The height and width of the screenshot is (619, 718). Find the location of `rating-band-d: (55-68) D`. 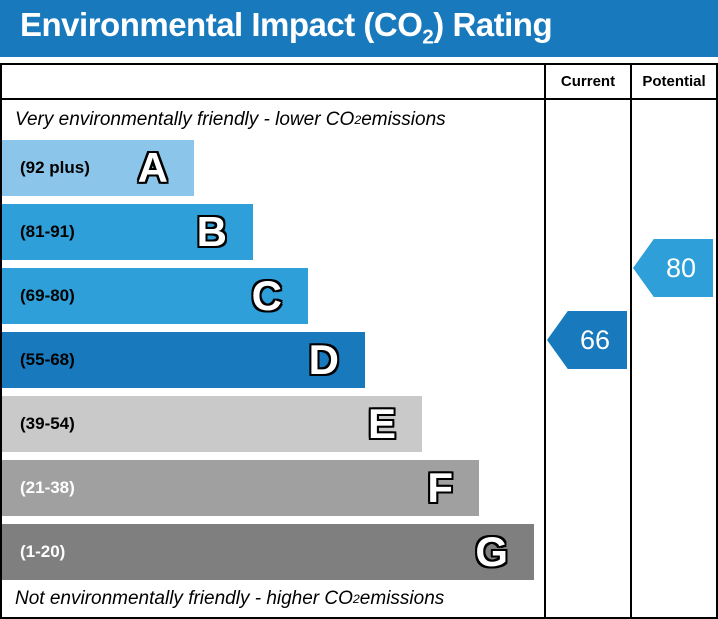

rating-band-d: (55-68) D is located at coordinates (183, 360).